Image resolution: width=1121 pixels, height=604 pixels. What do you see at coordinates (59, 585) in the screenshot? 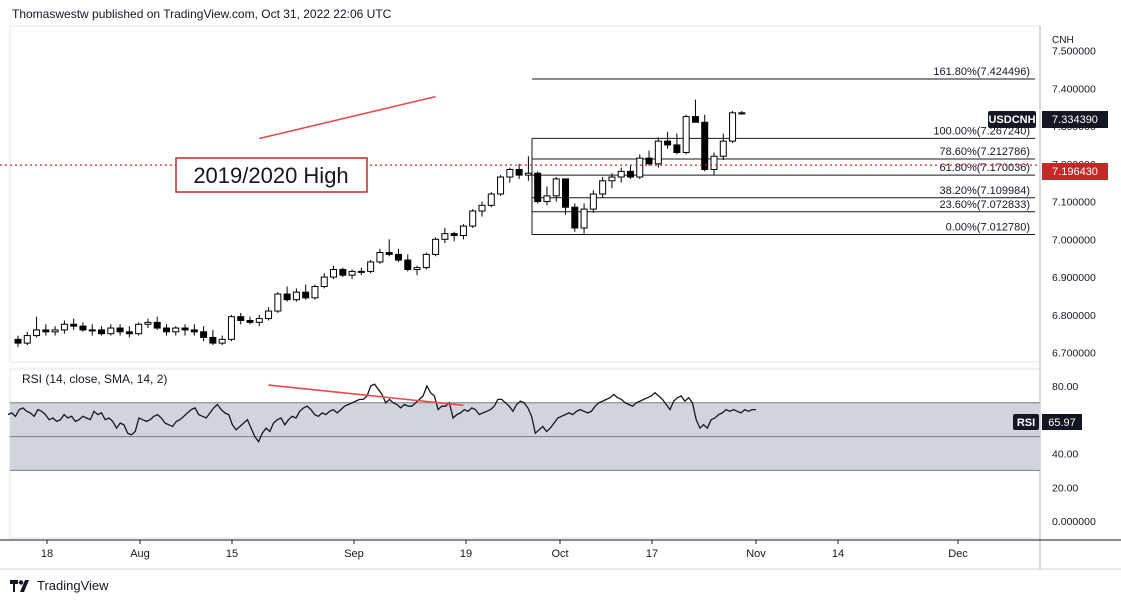
I see `tradingview-logo: TradingView` at bounding box center [59, 585].